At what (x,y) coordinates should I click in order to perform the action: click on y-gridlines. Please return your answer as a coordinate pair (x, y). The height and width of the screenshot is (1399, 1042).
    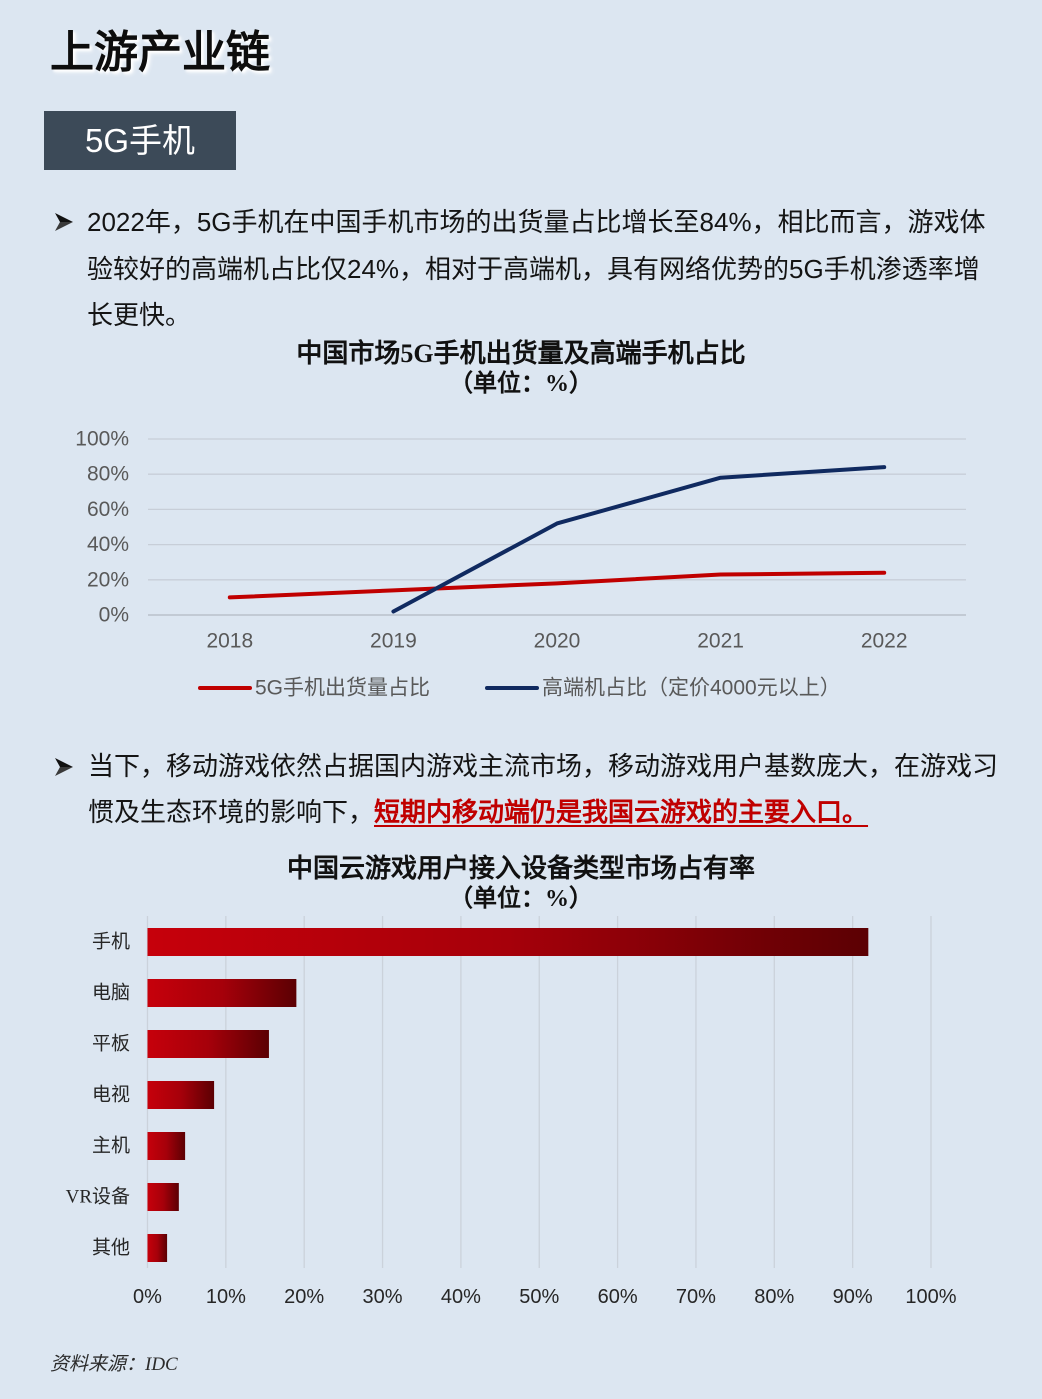
    Looking at the image, I should click on (557, 527).